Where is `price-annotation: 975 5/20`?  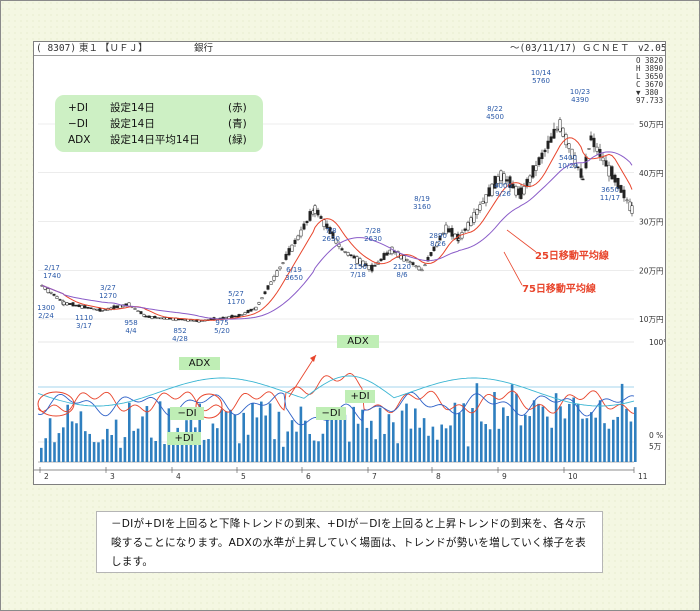 price-annotation: 975 5/20 is located at coordinates (222, 327).